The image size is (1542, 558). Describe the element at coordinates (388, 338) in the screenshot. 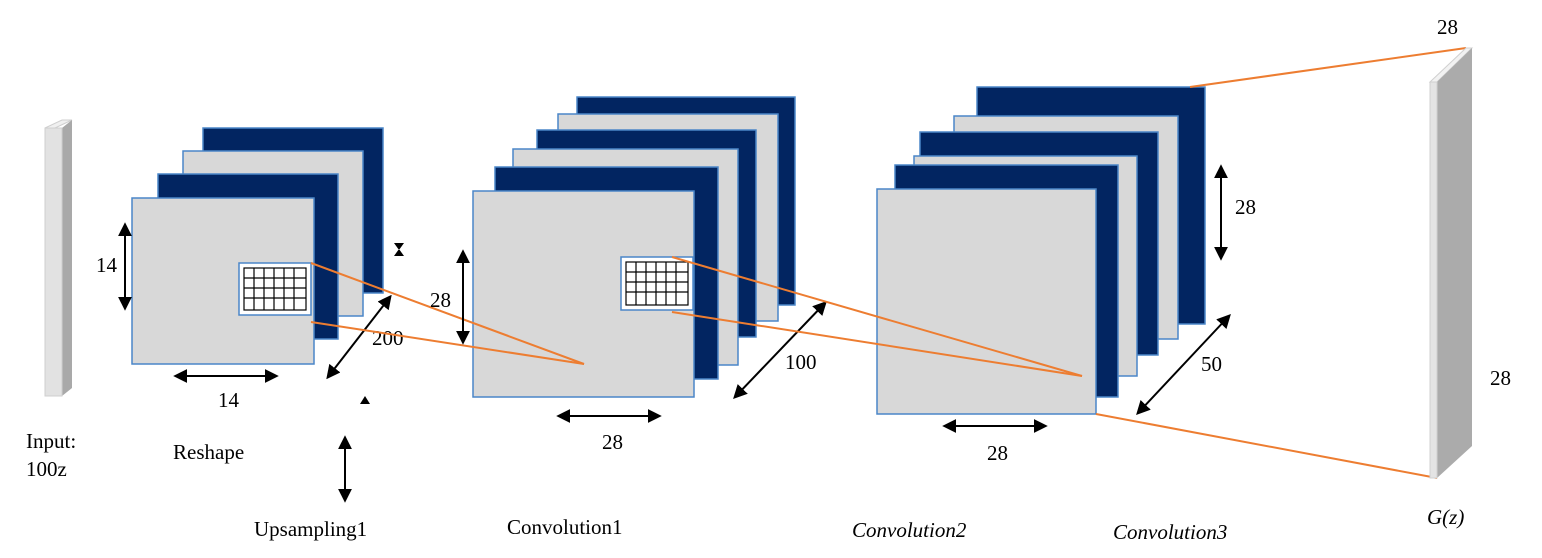

I see `upsampling-depth-label: 200` at that location.